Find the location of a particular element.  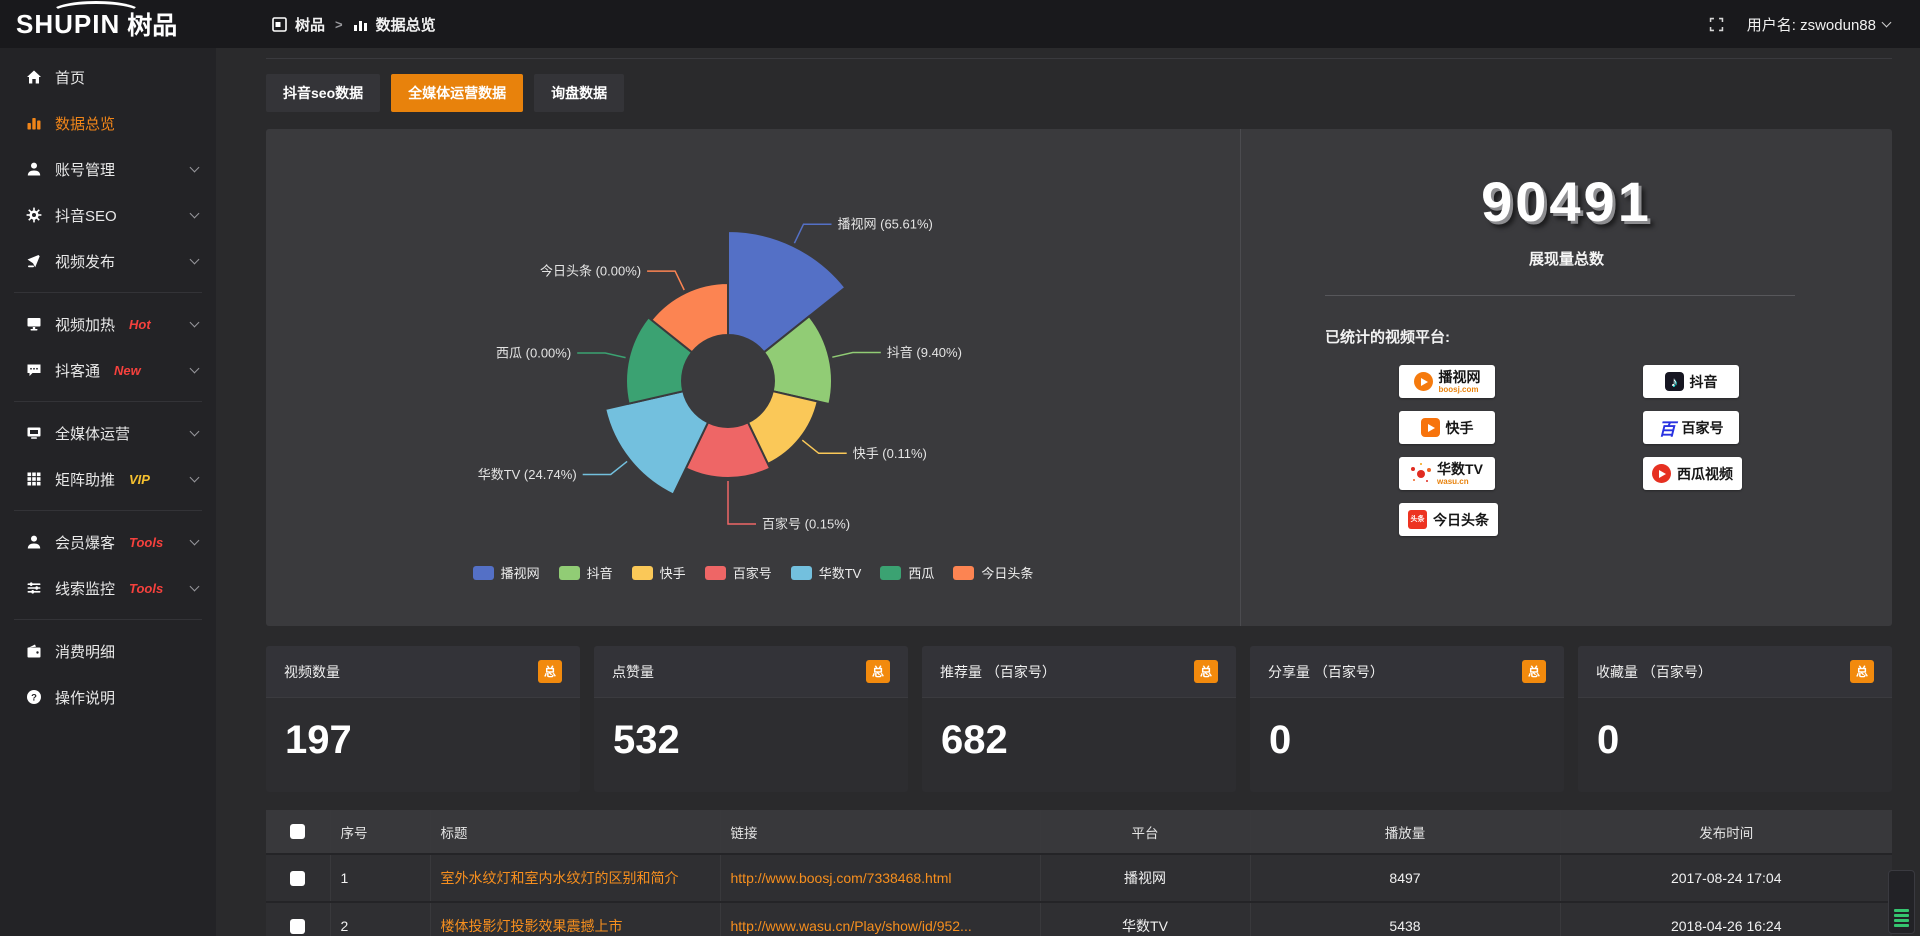

sidebar-item-home: 首页 is located at coordinates (108, 77).